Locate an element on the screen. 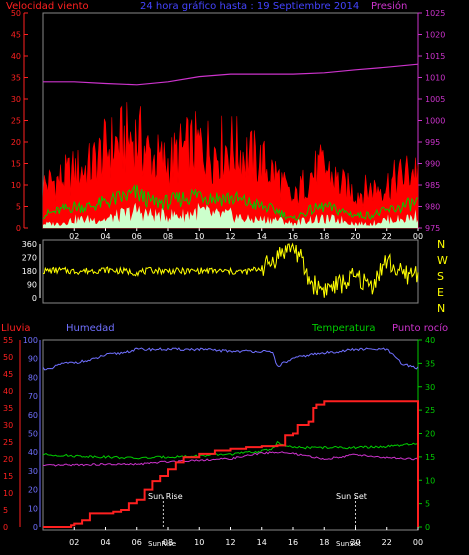  wind-x-tick-label: 16 is located at coordinates (293, 236).